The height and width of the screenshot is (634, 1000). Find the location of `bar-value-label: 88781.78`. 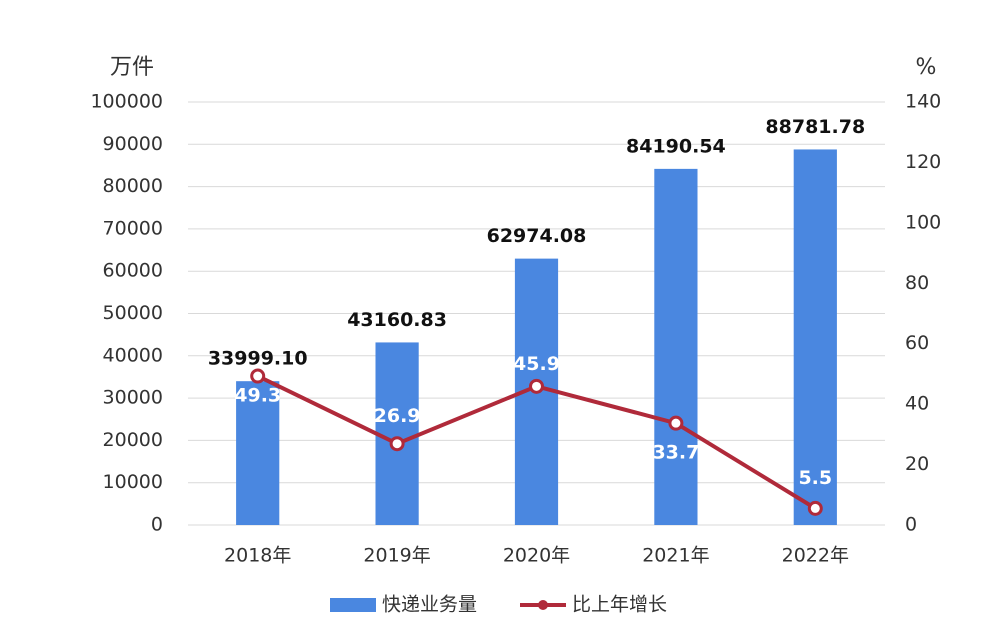

bar-value-label: 88781.78 is located at coordinates (815, 127).